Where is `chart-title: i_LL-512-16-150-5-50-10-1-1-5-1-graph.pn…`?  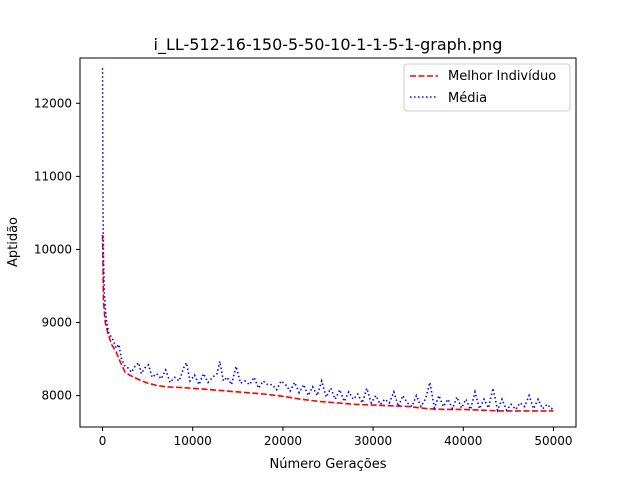 chart-title: i_LL-512-16-150-5-50-10-1-1-5-1-graph.pn… is located at coordinates (328, 45).